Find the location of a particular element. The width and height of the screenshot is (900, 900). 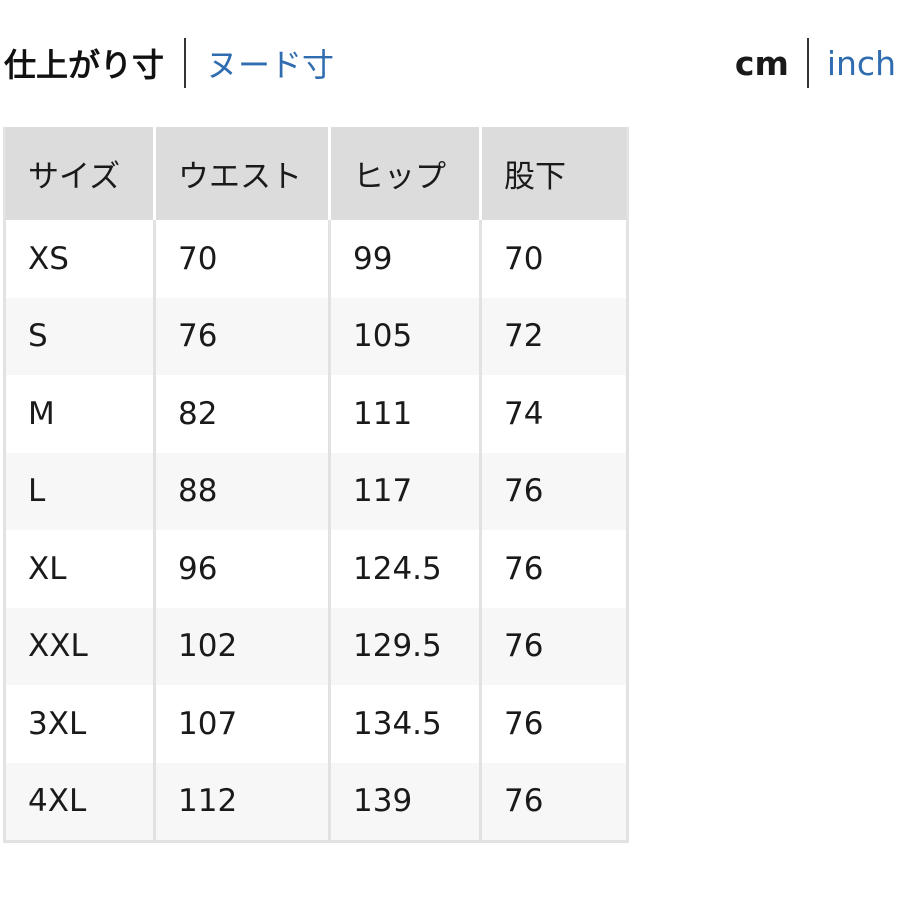

header-waist: ウエスト is located at coordinates (242, 173).